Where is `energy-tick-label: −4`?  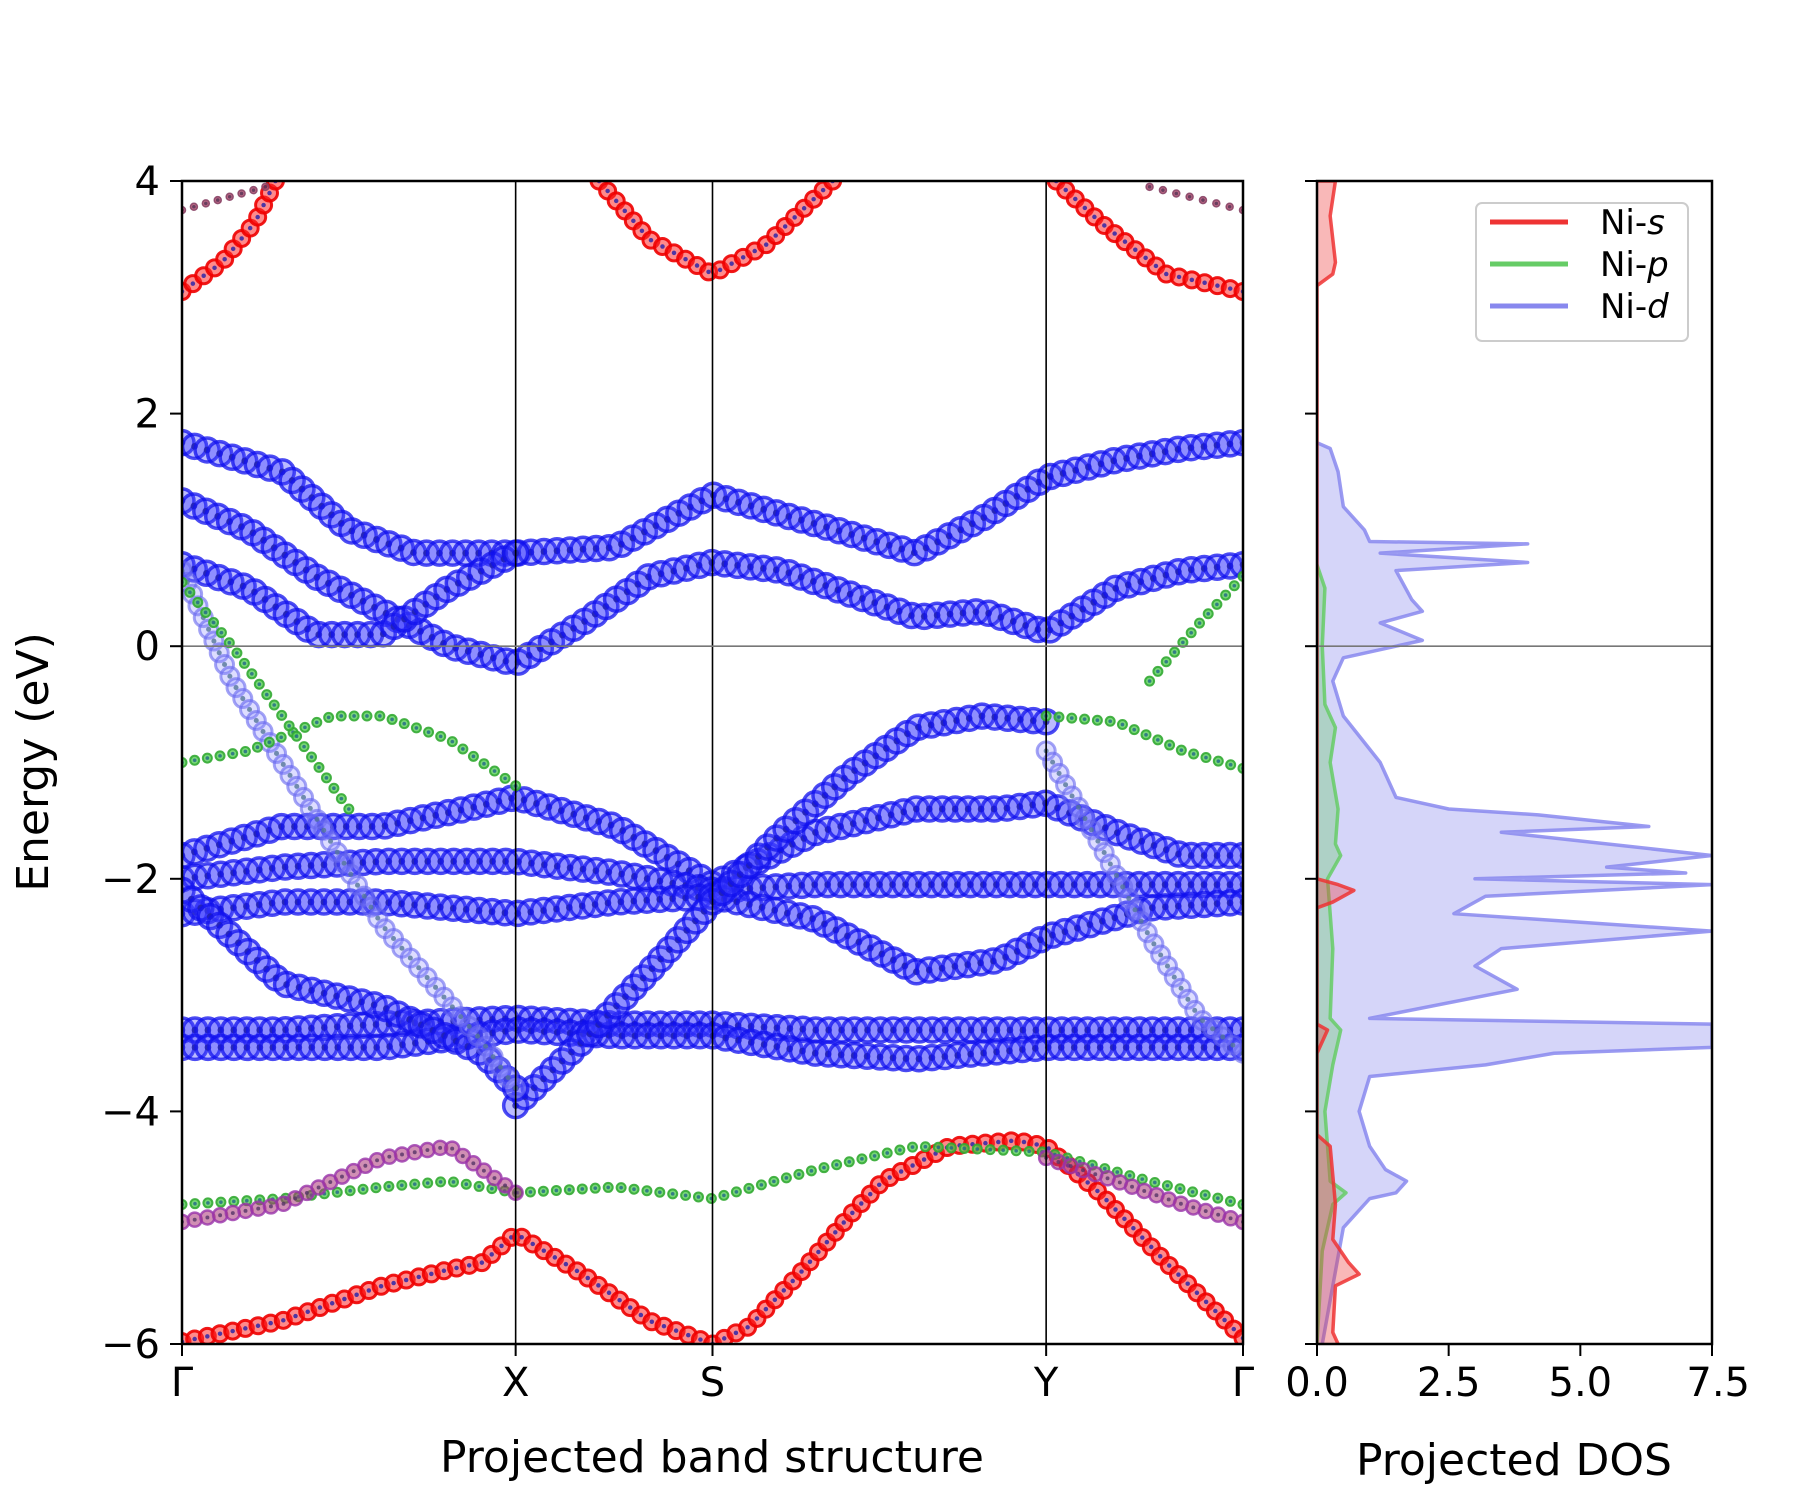 energy-tick-label: −4 is located at coordinates (130, 1112).